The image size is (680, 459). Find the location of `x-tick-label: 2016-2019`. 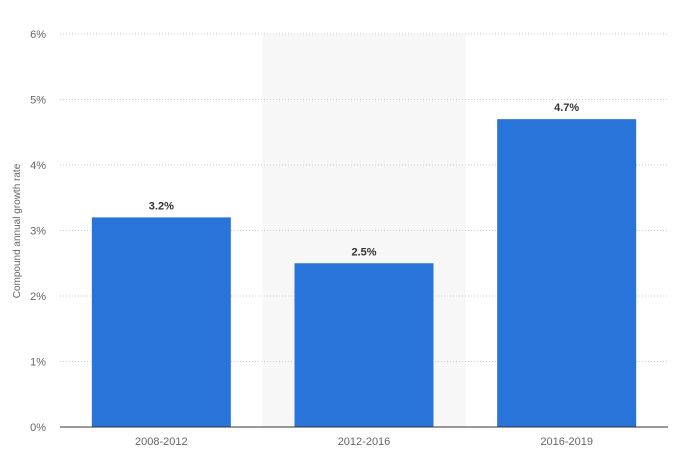

x-tick-label: 2016-2019 is located at coordinates (566, 442).